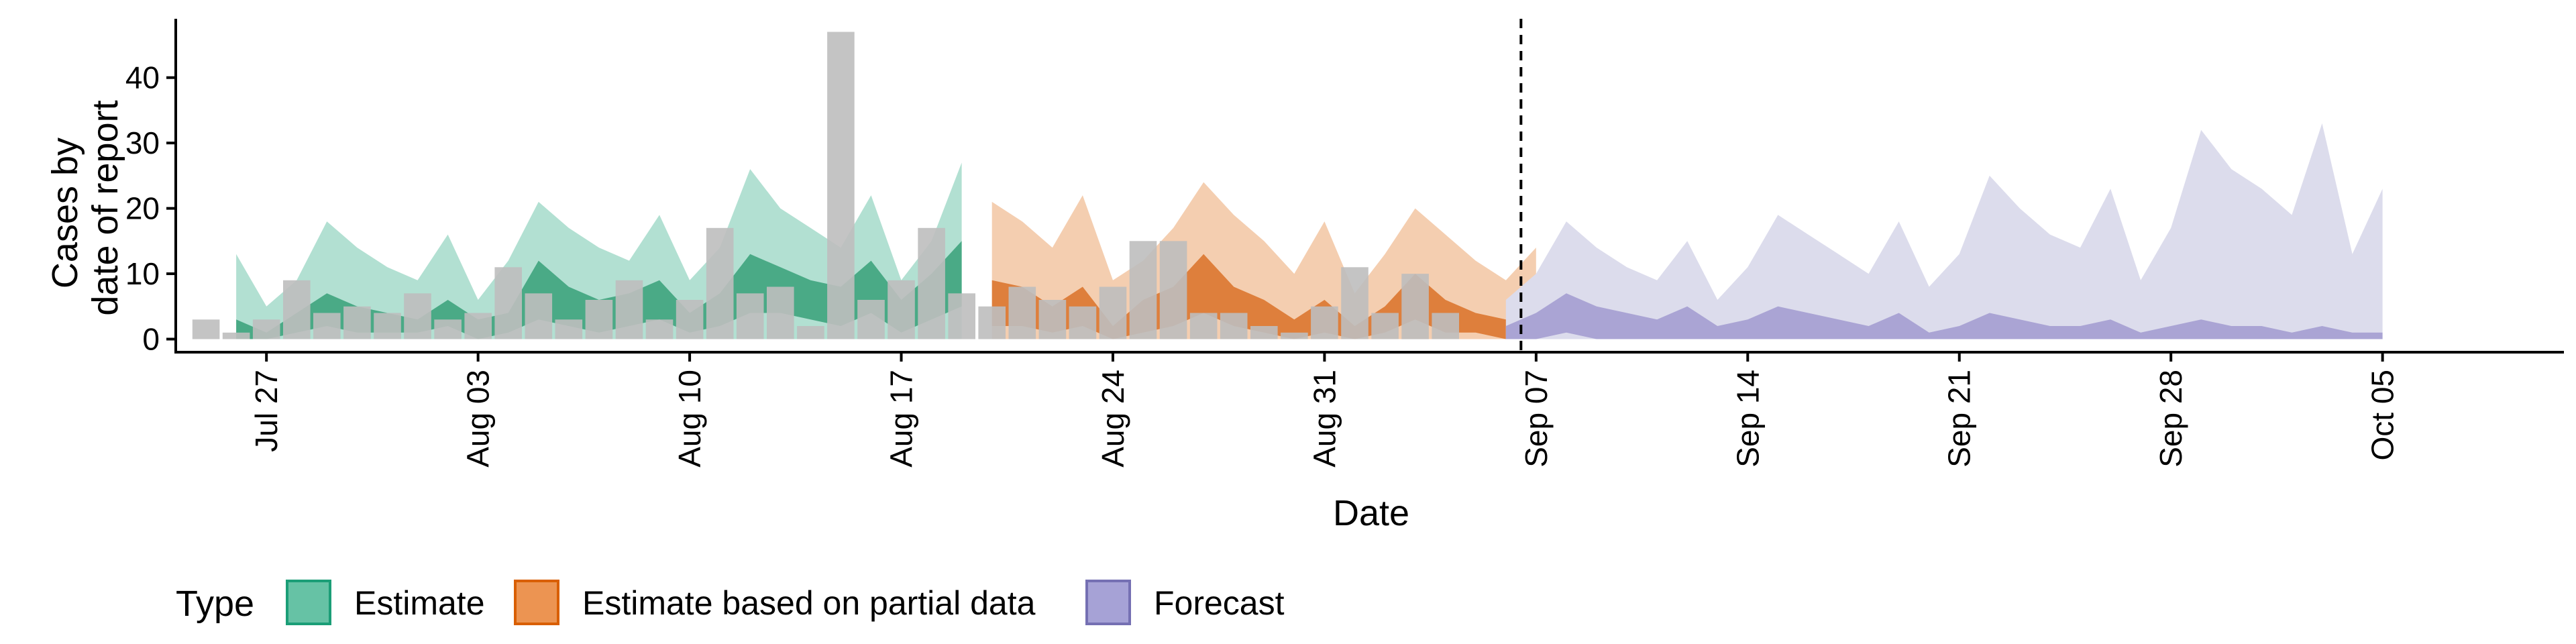  I want to click on legend-label-forecast: Forecast, so click(1219, 603).